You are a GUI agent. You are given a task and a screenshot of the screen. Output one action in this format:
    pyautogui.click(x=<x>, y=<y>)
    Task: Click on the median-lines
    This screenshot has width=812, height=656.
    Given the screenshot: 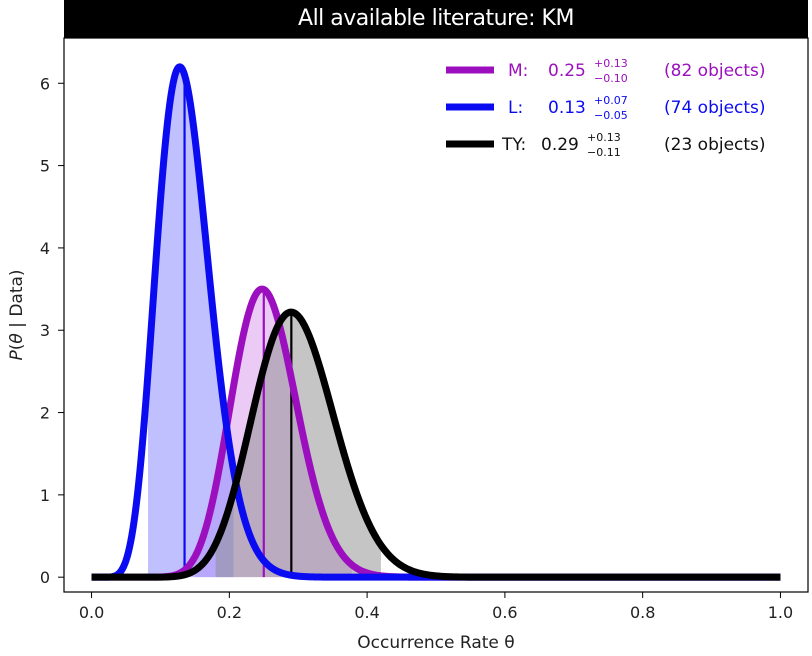 What is the action you would take?
    pyautogui.click(x=238, y=326)
    